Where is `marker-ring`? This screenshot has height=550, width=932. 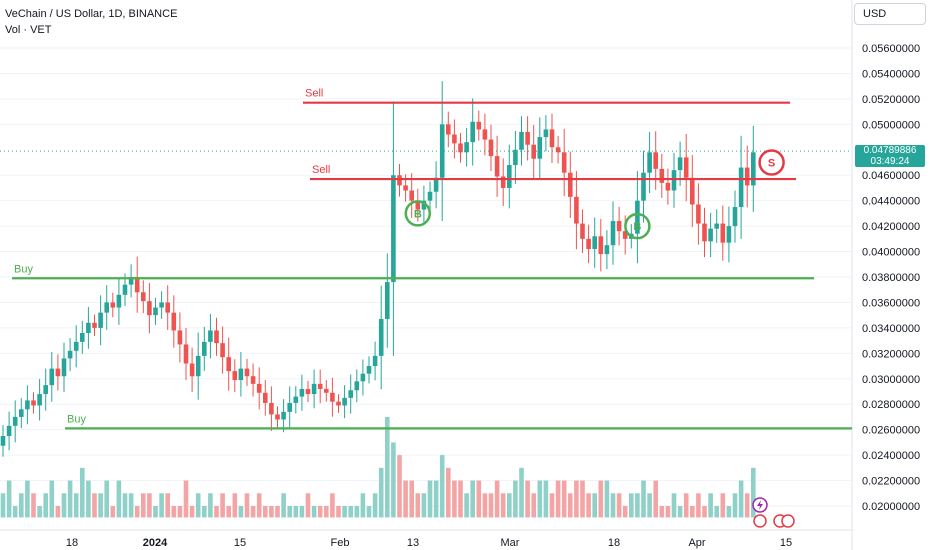
marker-ring is located at coordinates (637, 226).